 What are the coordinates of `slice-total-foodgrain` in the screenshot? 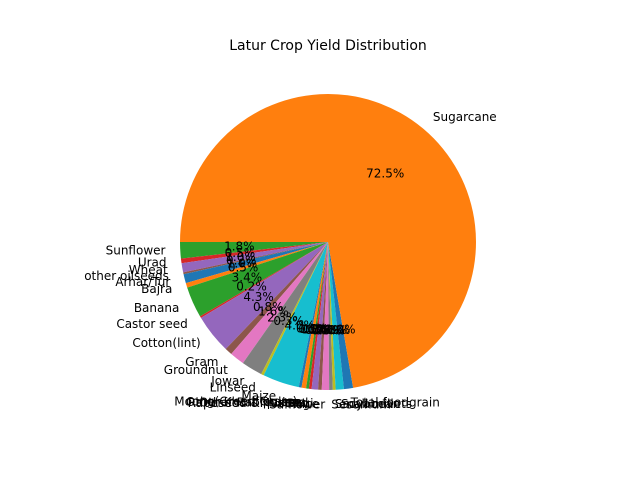 It's located at (341, 316).